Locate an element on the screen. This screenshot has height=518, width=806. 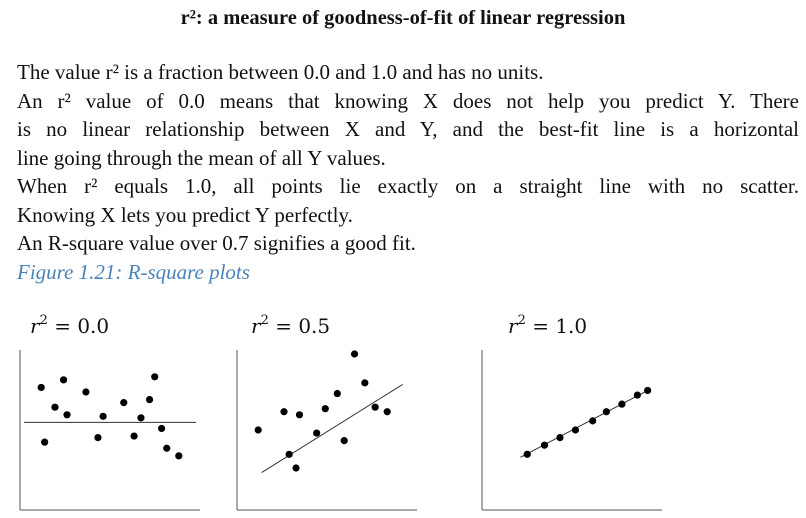
plot-label-value: = 0.5 is located at coordinates (303, 326).